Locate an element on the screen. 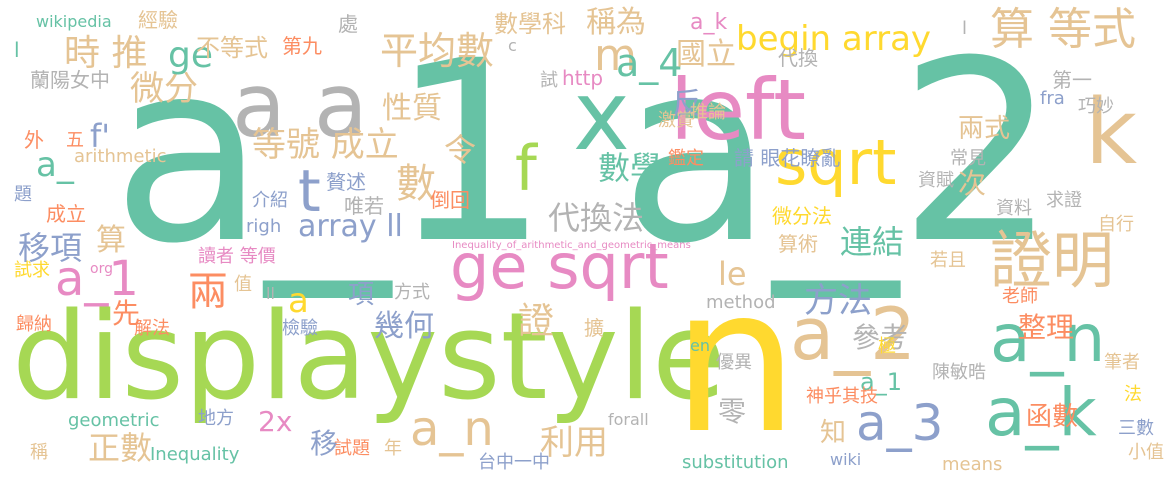  cloud-word: le is located at coordinates (732, 274).